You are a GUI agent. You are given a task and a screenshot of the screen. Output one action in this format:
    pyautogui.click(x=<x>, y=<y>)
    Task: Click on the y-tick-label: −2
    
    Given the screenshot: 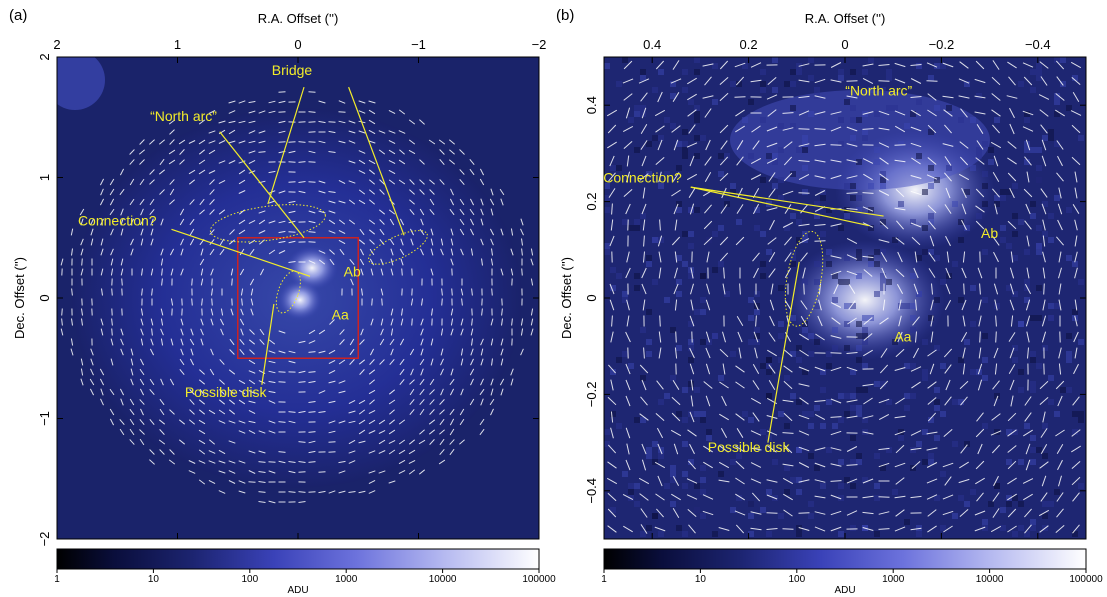 What is the action you would take?
    pyautogui.click(x=44, y=539)
    